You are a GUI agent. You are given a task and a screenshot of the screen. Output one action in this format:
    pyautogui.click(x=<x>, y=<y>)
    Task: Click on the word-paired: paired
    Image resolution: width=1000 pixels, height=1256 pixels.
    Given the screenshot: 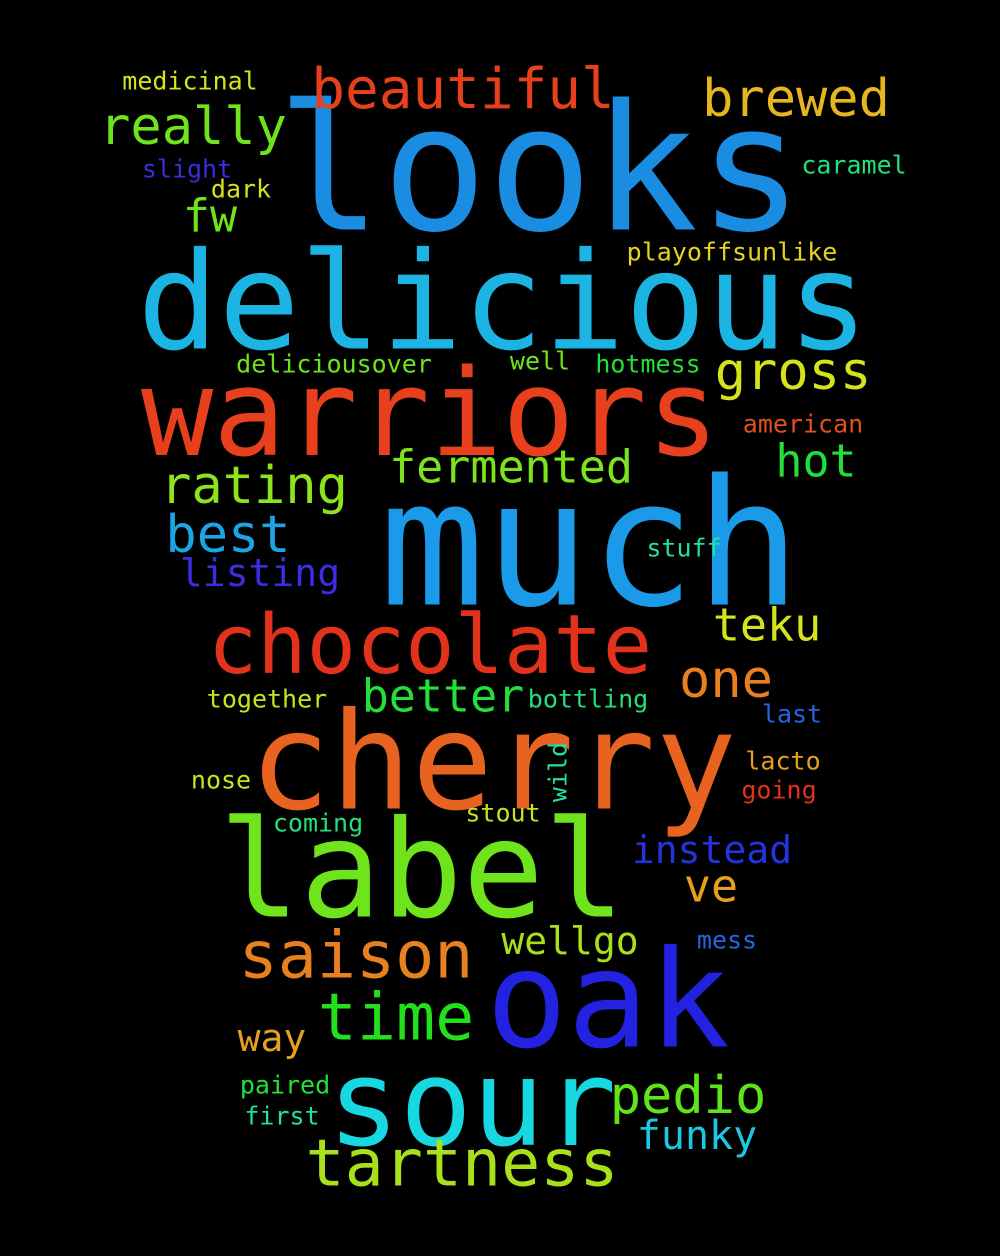 What is the action you would take?
    pyautogui.click(x=285, y=1085)
    